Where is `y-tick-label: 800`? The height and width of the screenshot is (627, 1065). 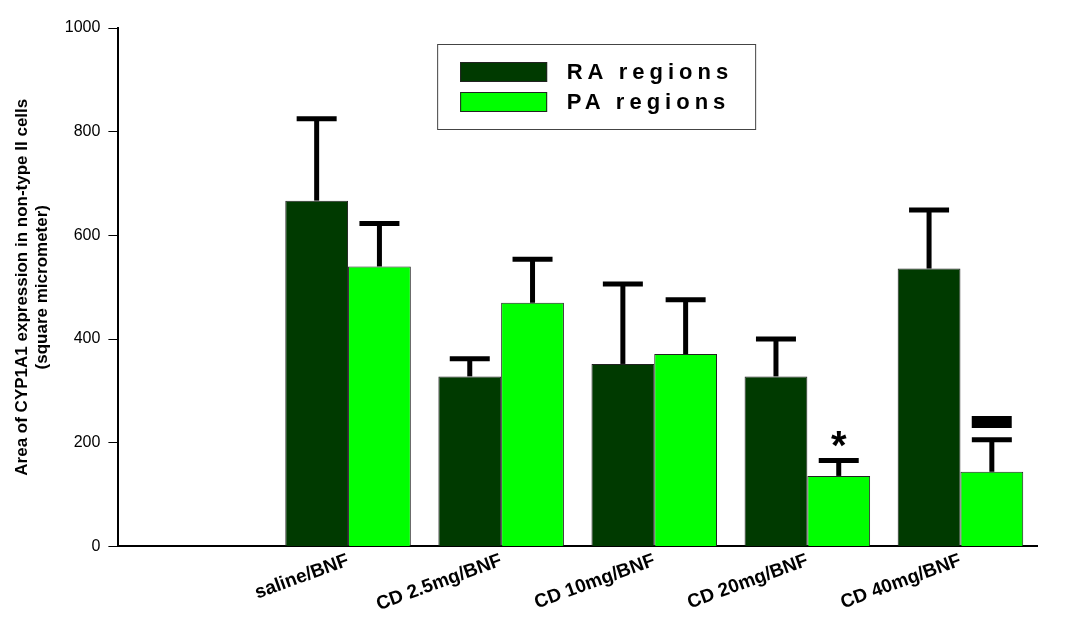 y-tick-label: 800 is located at coordinates (87, 131).